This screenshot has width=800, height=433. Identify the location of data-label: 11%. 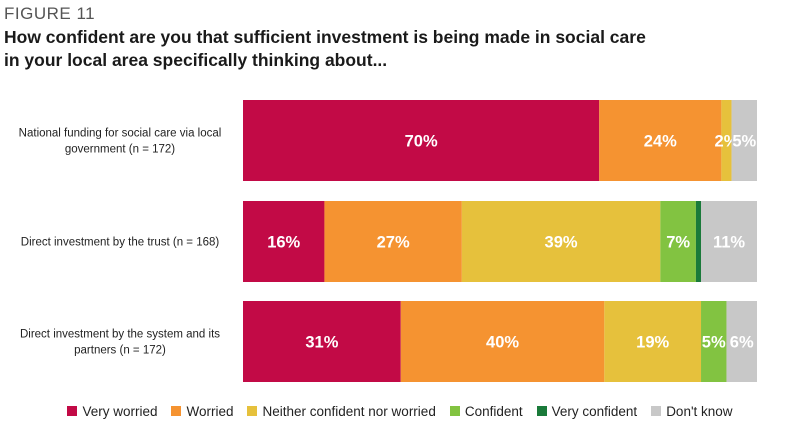
(729, 243).